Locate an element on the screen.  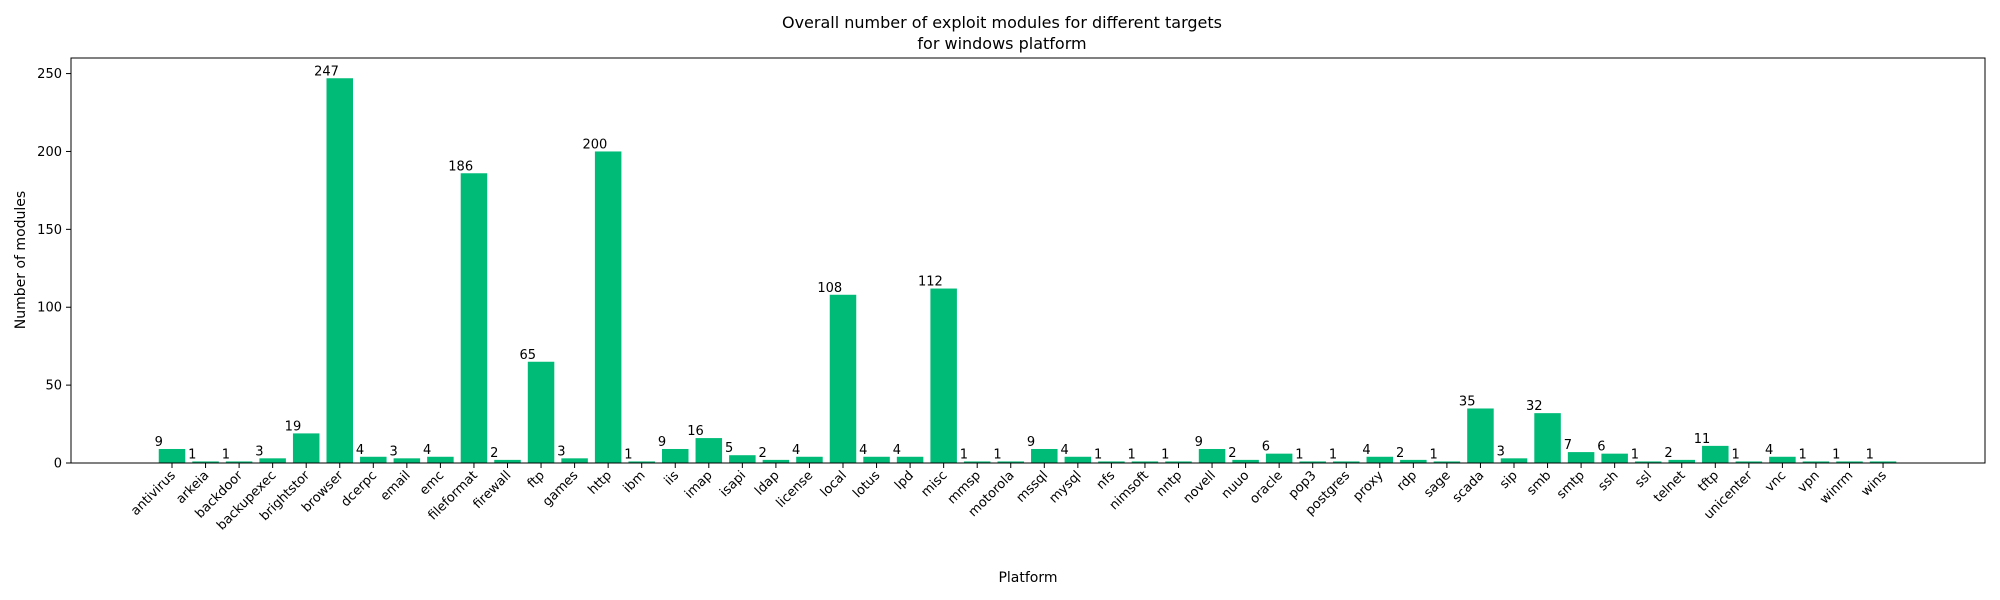
x-tick-label-antivirus: antivirus is located at coordinates (153, 493).